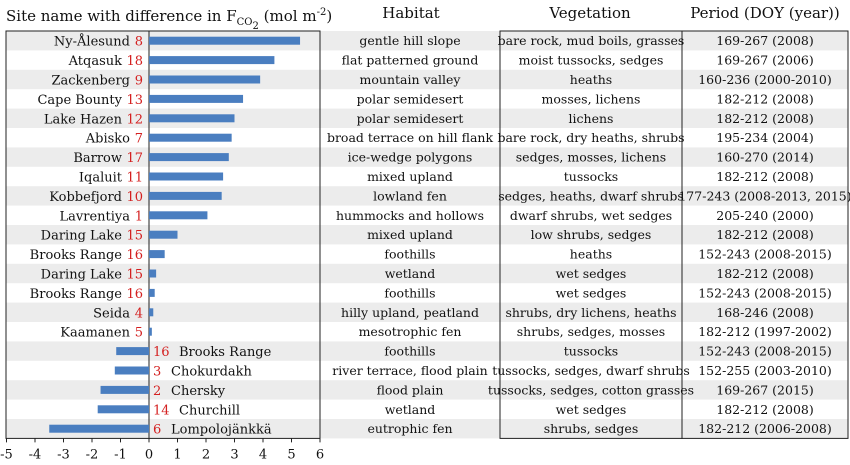 The width and height of the screenshot is (850, 465). I want to click on vegetation-cell: lichens, so click(591, 118).